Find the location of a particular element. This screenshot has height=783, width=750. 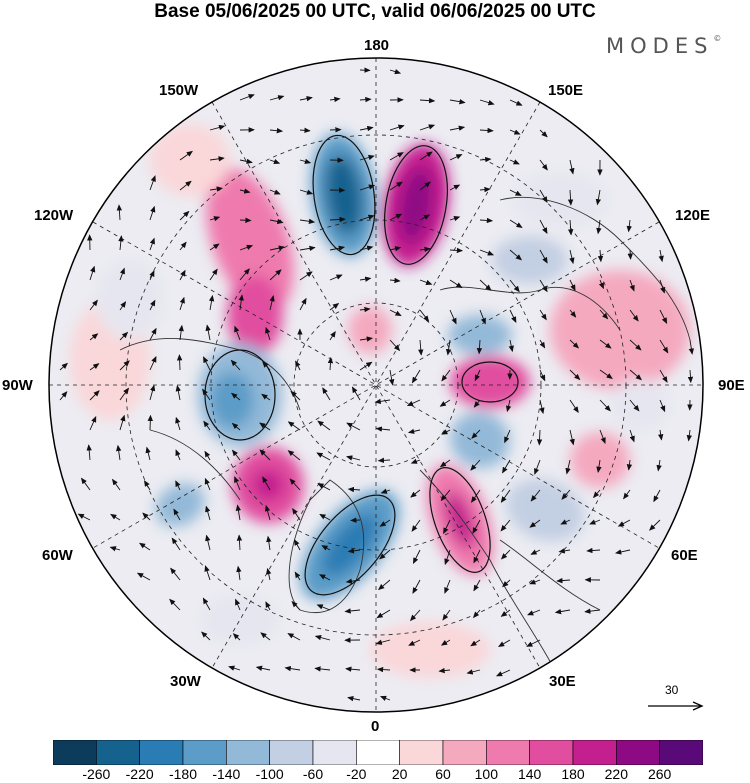

colorbar-tick-label: 220 is located at coordinates (616, 774).